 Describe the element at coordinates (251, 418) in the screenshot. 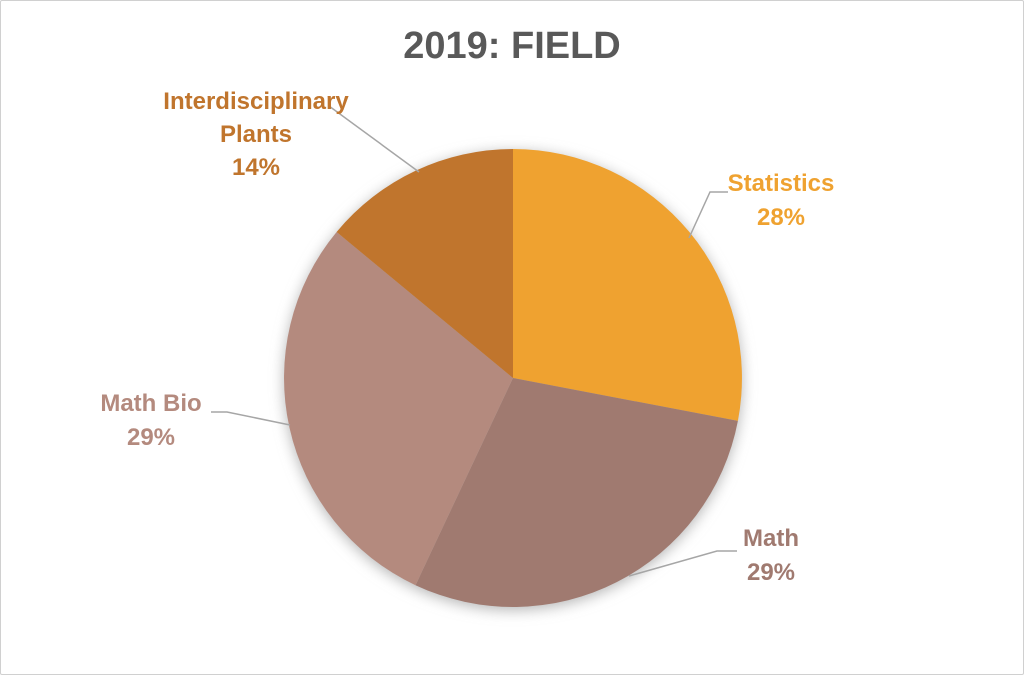

I see `leader-line-math-bio` at that location.